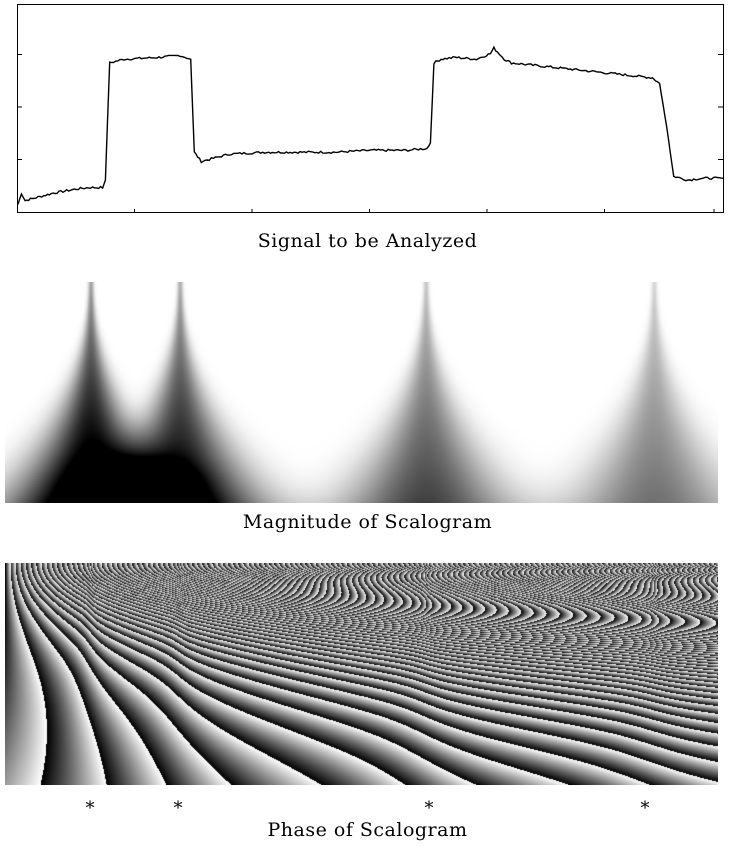  Describe the element at coordinates (367, 241) in the screenshot. I see `signal-caption: Signal to be Analyzed` at that location.